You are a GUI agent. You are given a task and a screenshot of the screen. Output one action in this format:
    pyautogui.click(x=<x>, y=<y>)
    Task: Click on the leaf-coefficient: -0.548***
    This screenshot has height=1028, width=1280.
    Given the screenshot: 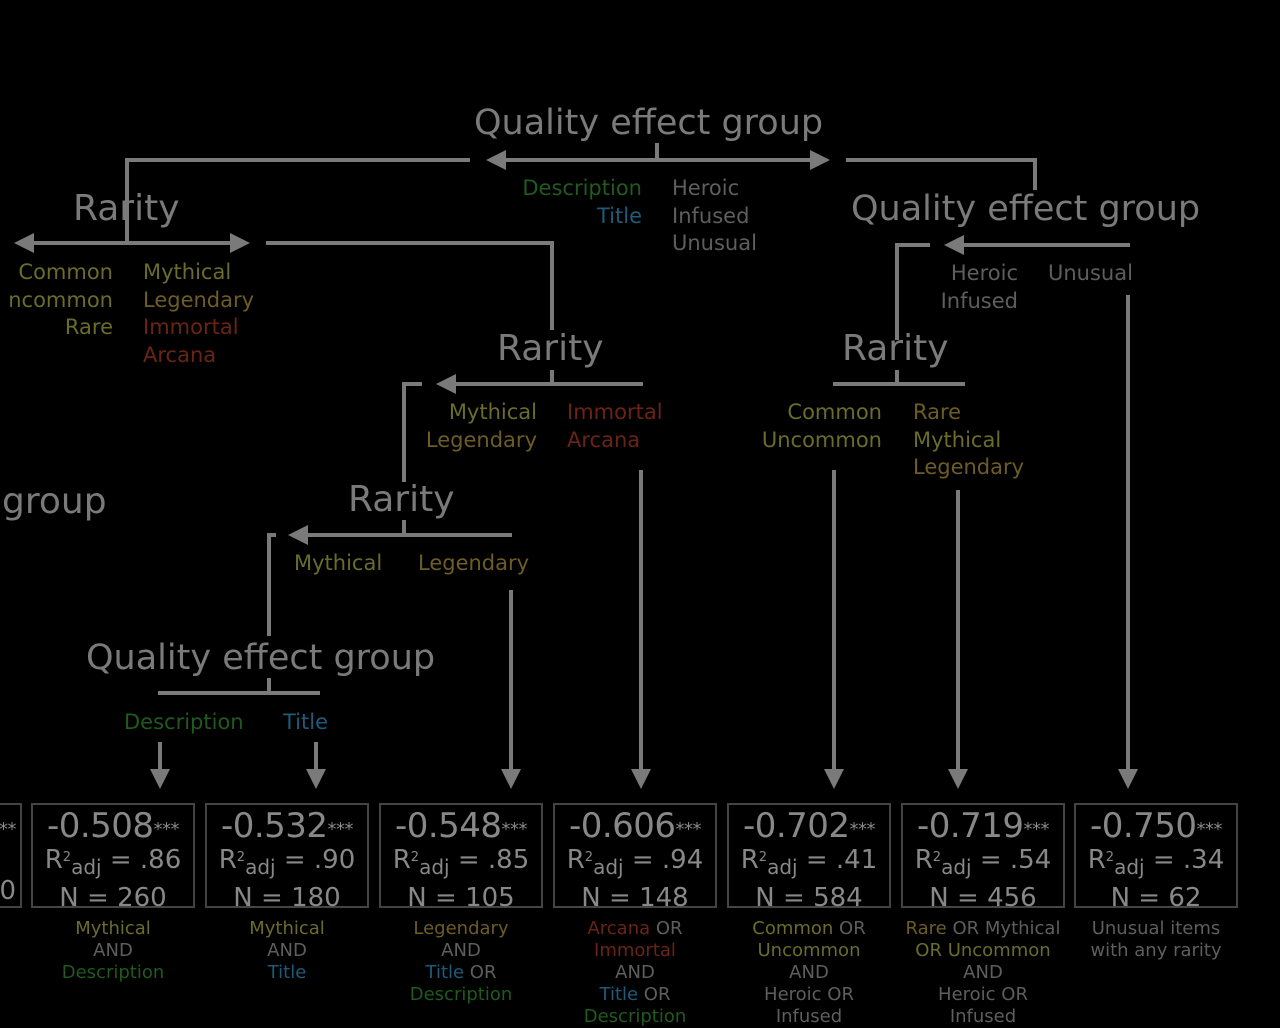 What is the action you would take?
    pyautogui.click(x=461, y=826)
    